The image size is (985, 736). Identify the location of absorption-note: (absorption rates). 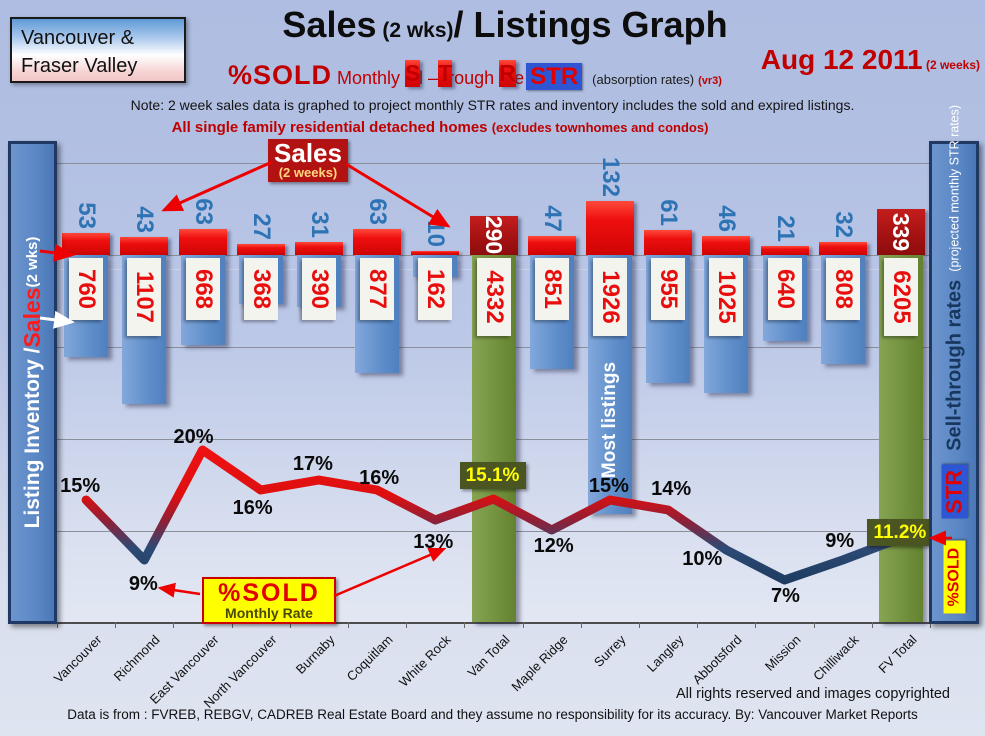
(643, 79).